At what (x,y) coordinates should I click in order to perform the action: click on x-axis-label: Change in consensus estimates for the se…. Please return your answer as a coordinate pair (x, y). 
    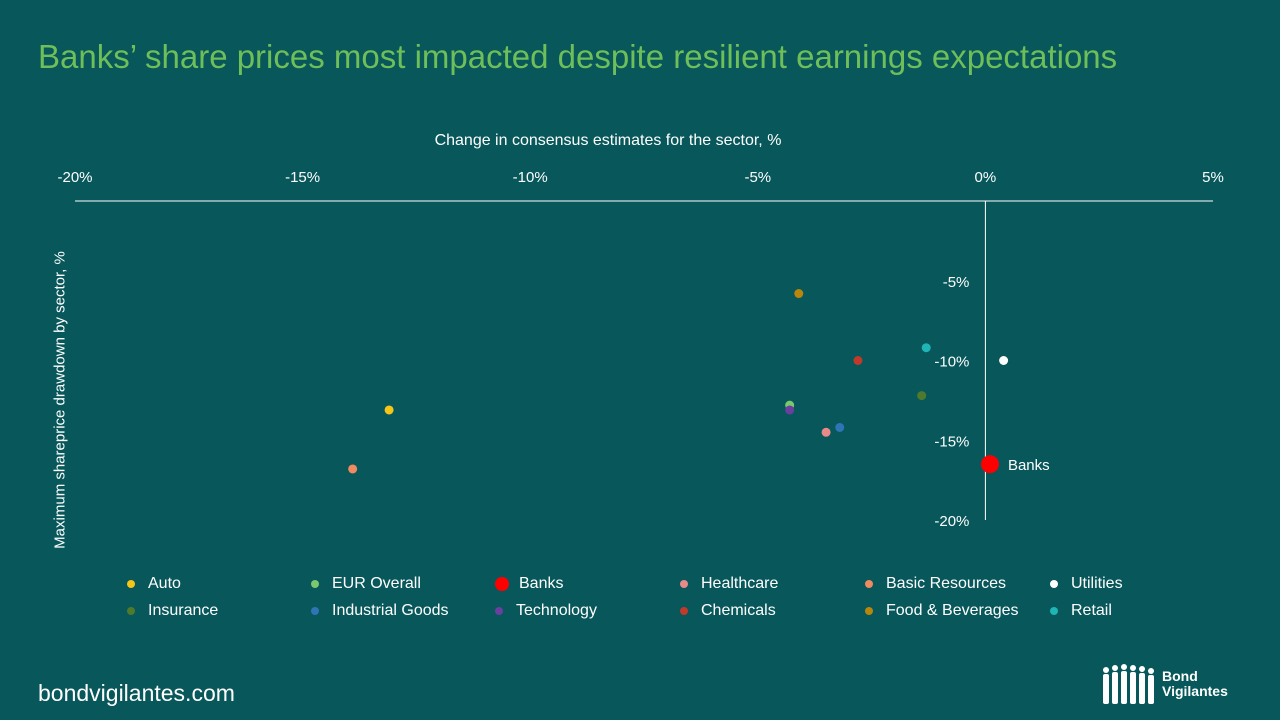
    Looking at the image, I should click on (608, 140).